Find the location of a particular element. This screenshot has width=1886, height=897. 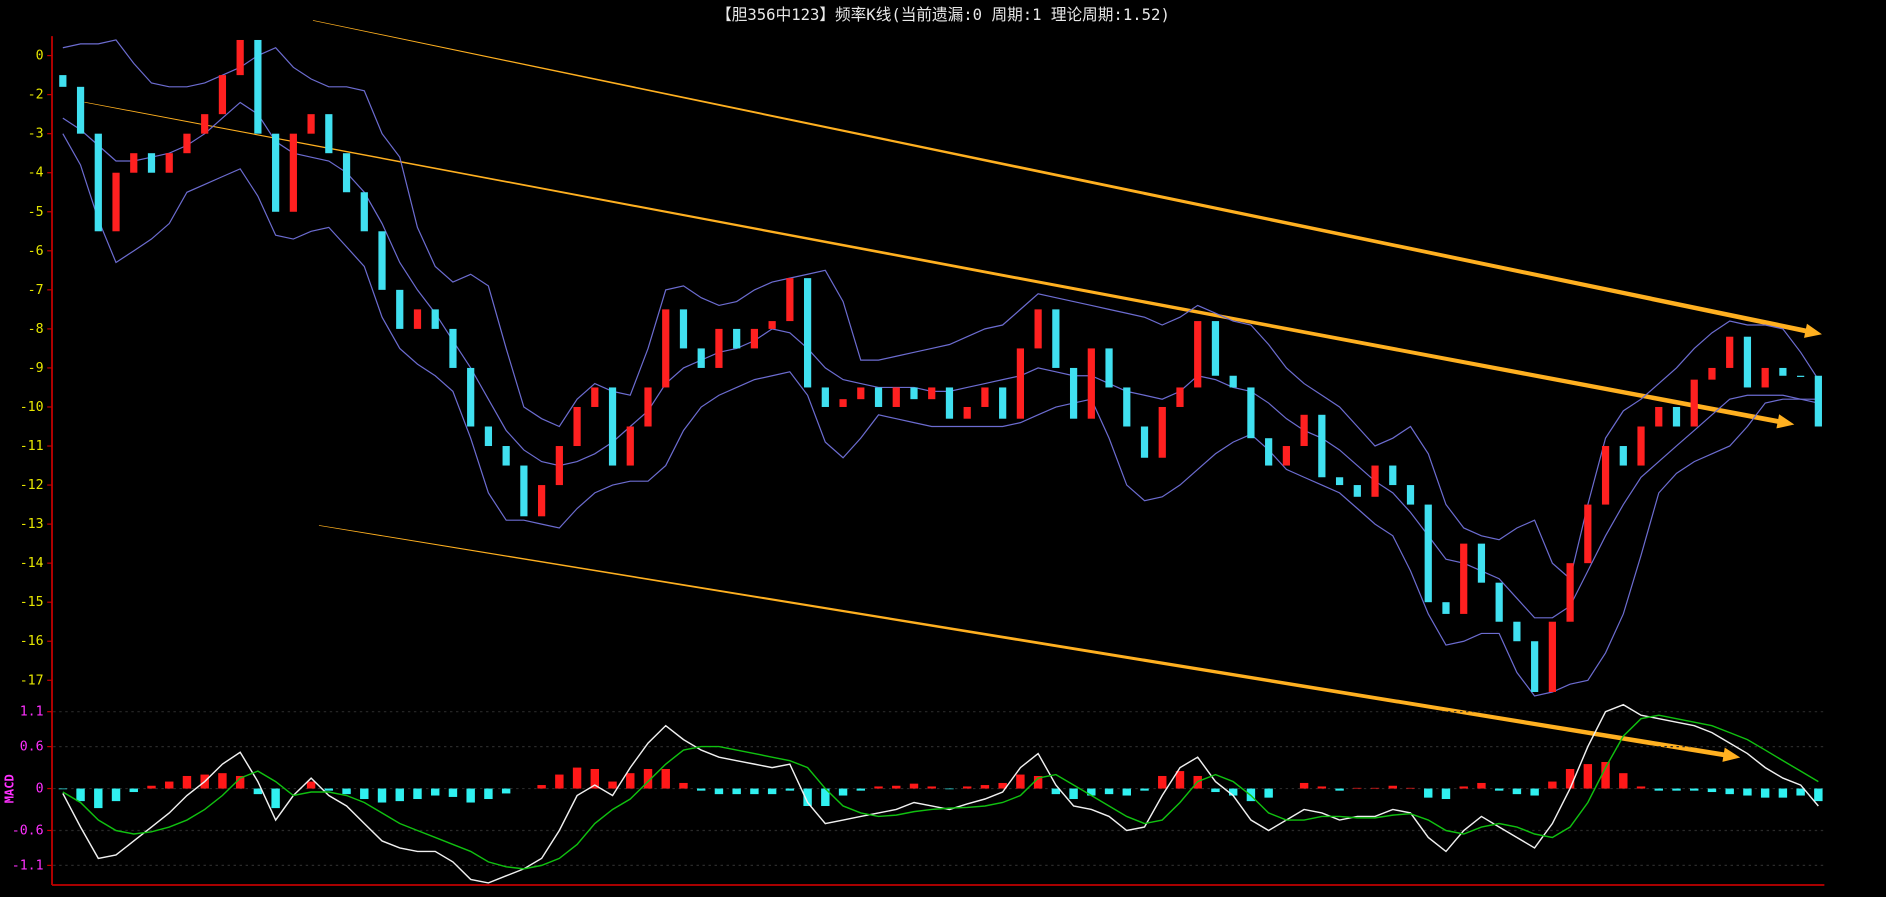

y-tick-label: -12 is located at coordinates (32, 485).